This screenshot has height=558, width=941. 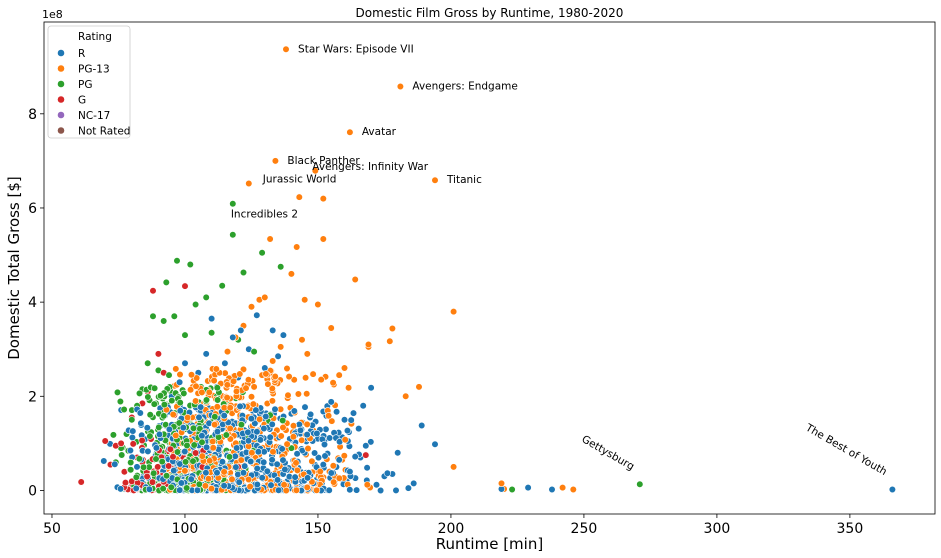 I want to click on annotation-label: Jurassic World, so click(x=299, y=179).